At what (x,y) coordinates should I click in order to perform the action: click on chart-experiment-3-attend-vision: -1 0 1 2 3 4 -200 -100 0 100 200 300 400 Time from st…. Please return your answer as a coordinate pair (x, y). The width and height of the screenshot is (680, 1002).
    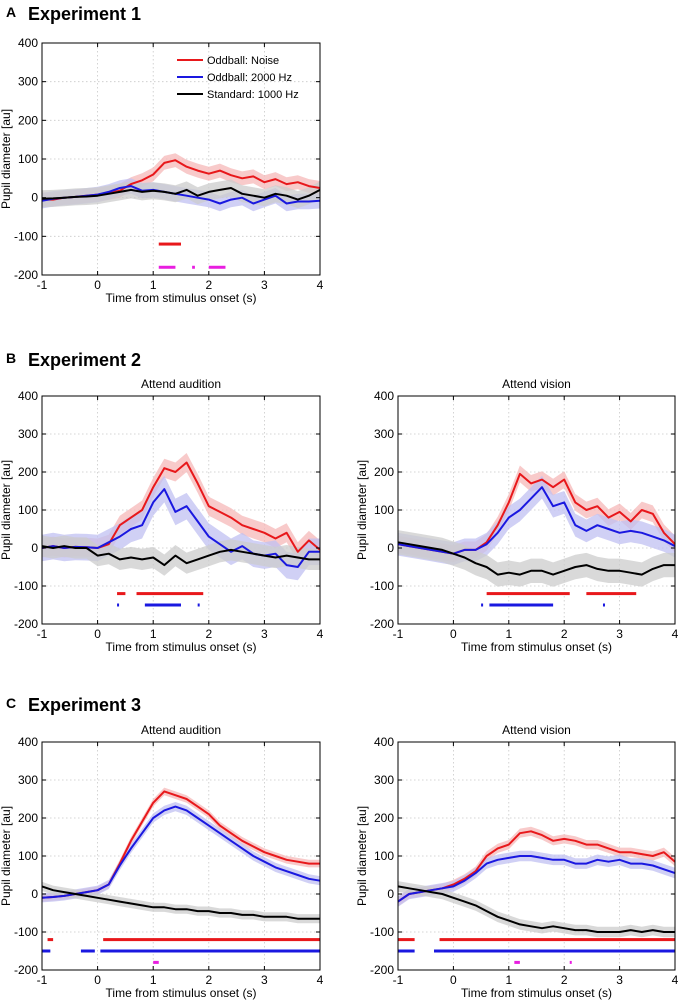
    Looking at the image, I should click on (517, 861).